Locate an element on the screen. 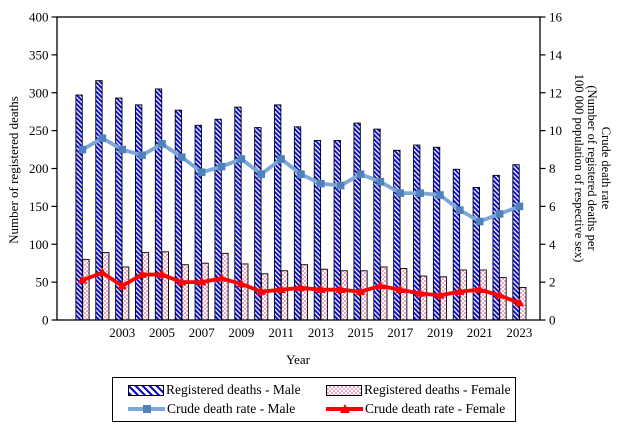 The width and height of the screenshot is (628, 443). svg-text: 250 is located at coordinates (39, 130).